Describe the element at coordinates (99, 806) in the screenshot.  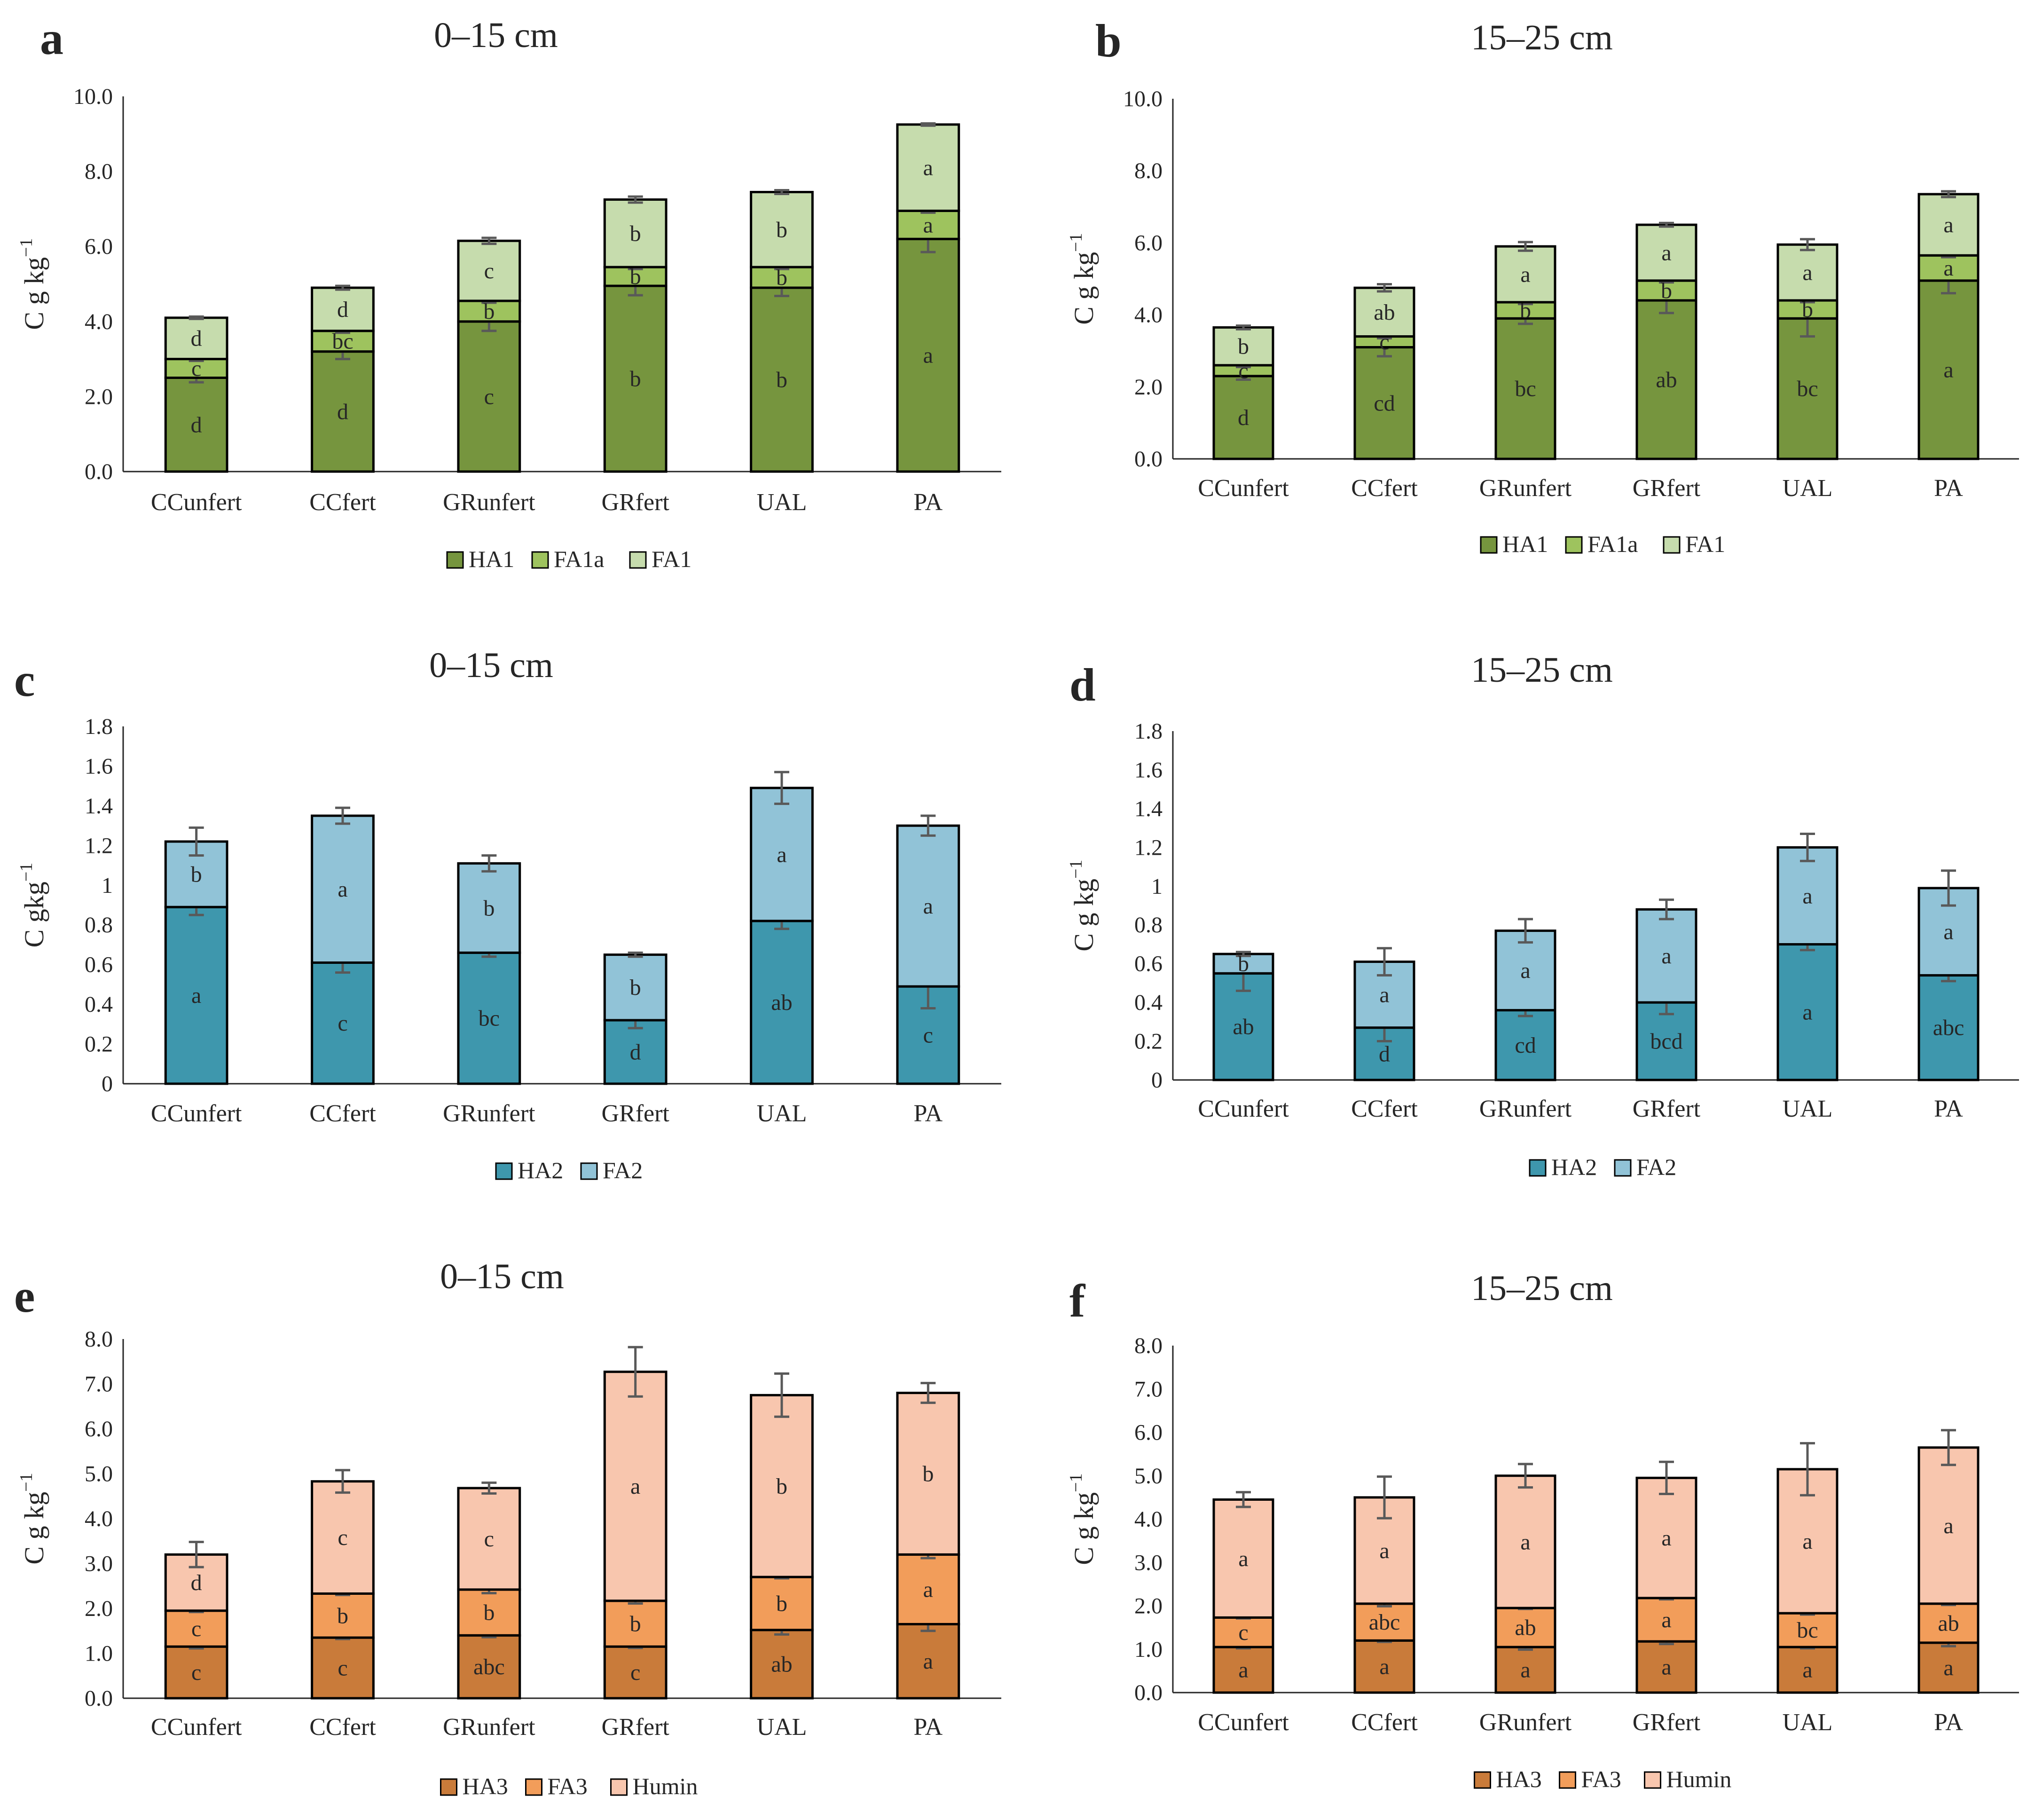
I see `y-tick-label: 1.4` at that location.